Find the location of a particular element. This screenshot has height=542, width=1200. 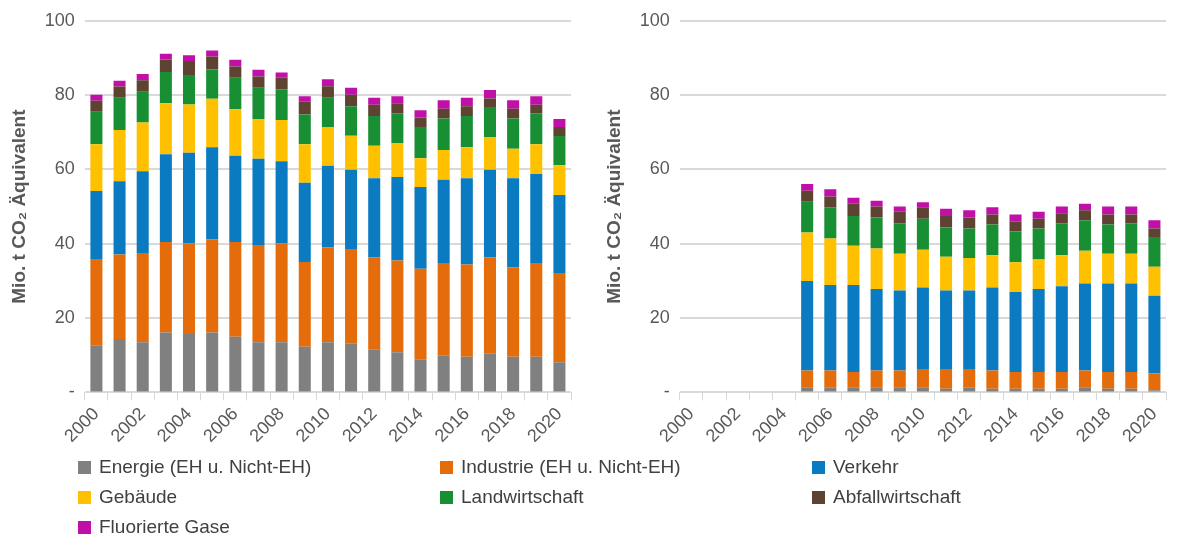

y-tick-label: 20 is located at coordinates (659, 317).